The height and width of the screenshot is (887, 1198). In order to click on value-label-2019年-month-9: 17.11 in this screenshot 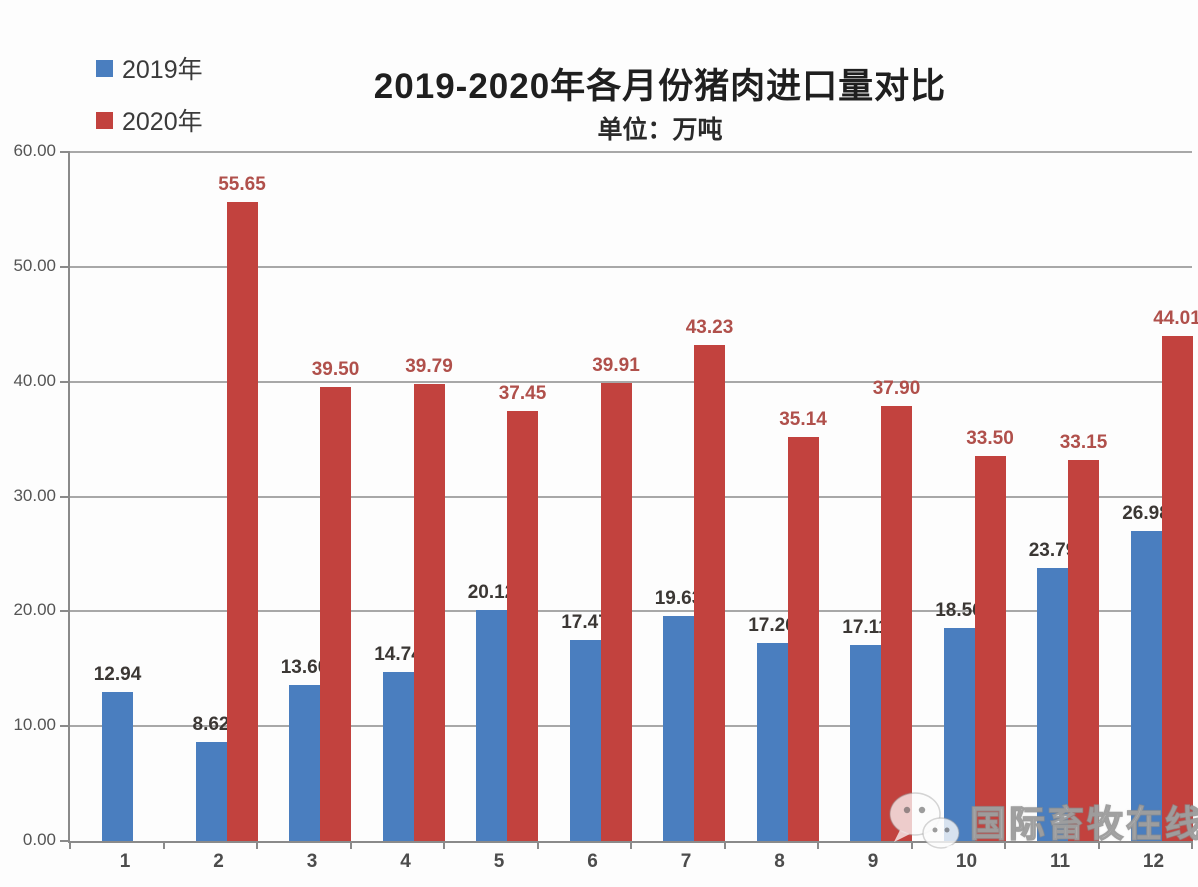, I will do `click(865, 627)`.